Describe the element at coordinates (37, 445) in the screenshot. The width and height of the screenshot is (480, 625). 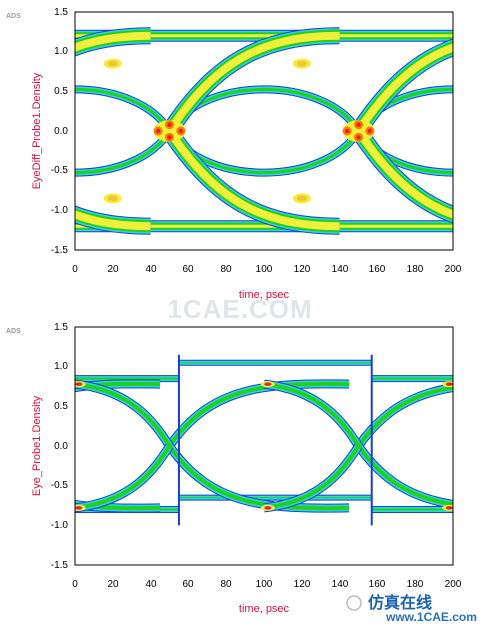
I see `y-axis-label-2: Eye_Probe1.Density` at that location.